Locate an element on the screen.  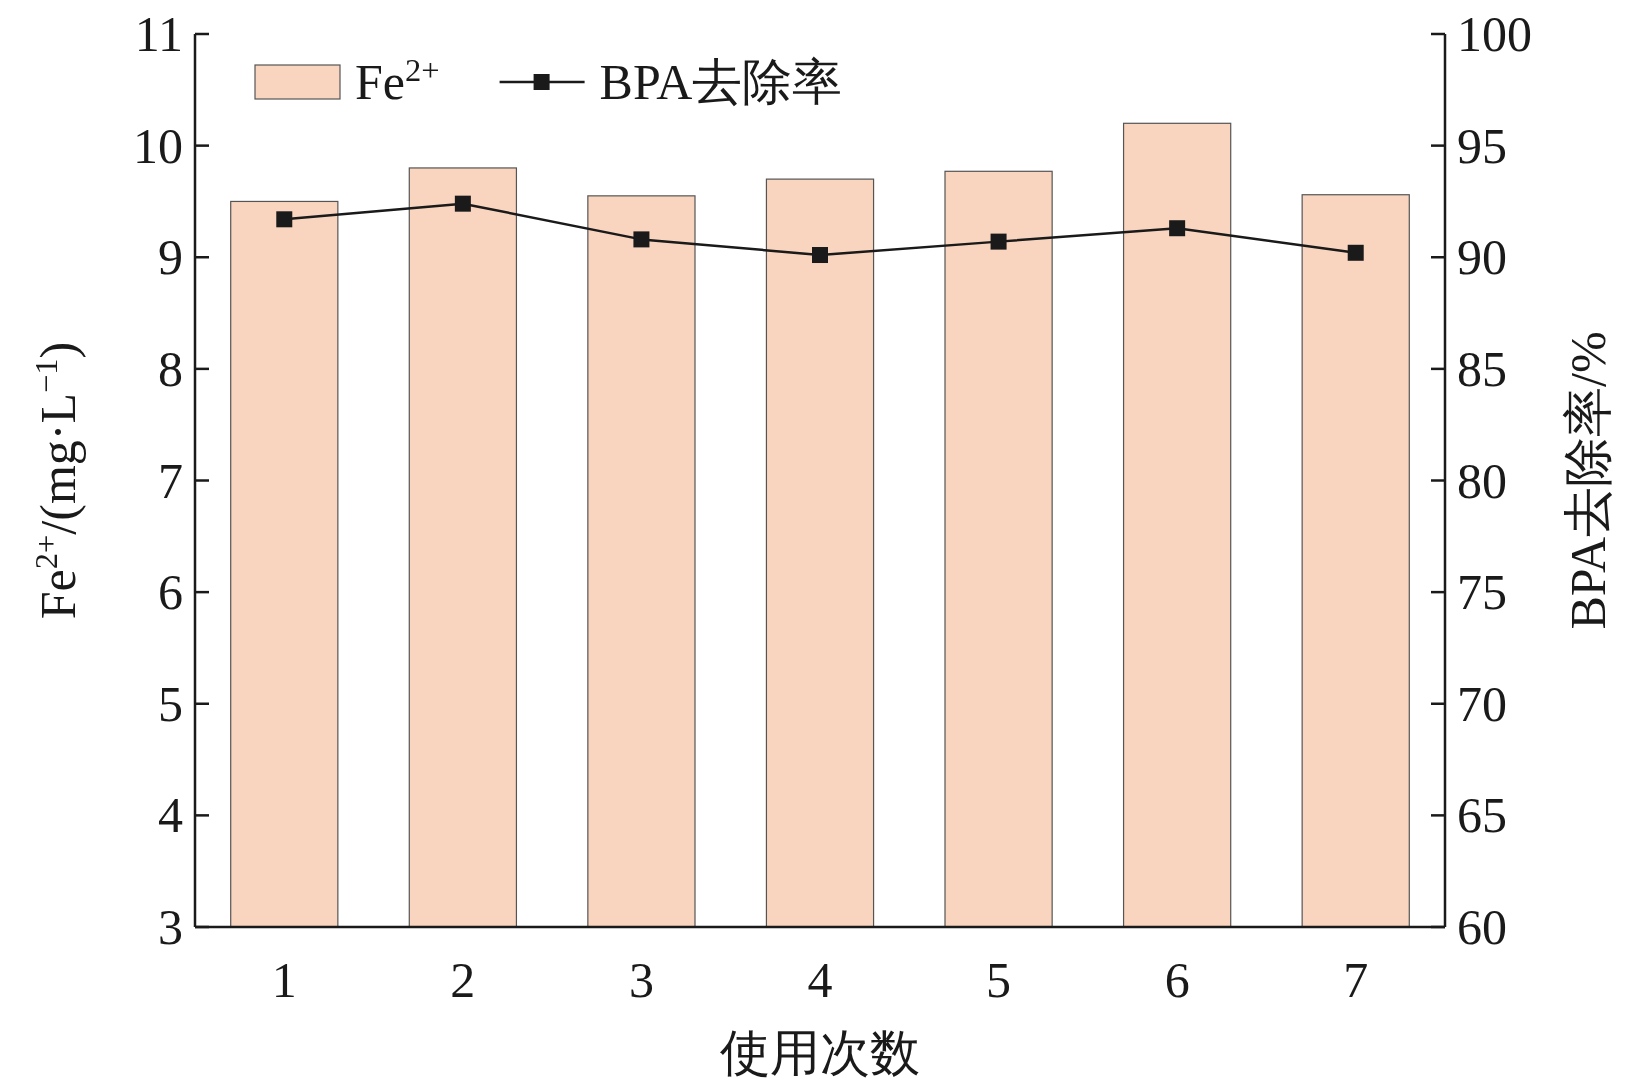
y-tick-label: 9 is located at coordinates (170, 257).